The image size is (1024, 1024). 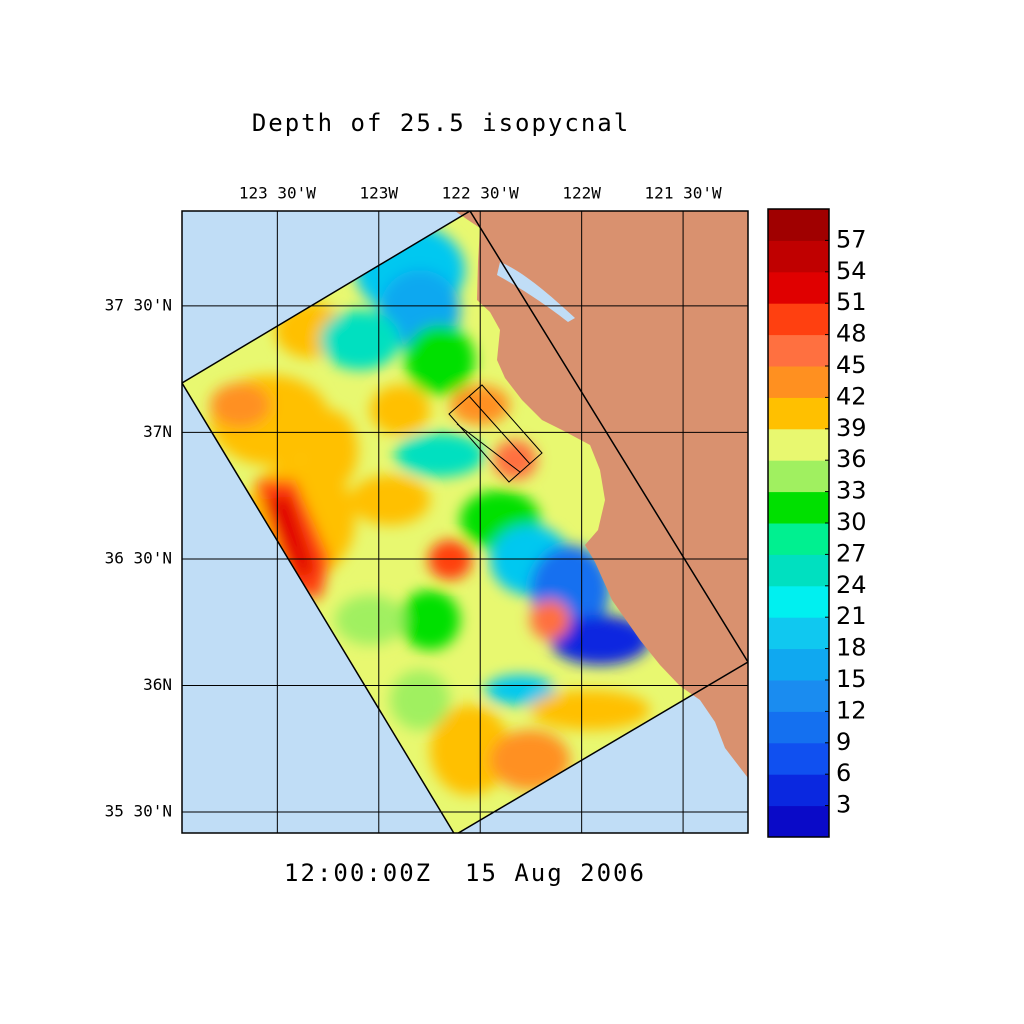 I want to click on colorbar-label: 33, so click(x=851, y=491).